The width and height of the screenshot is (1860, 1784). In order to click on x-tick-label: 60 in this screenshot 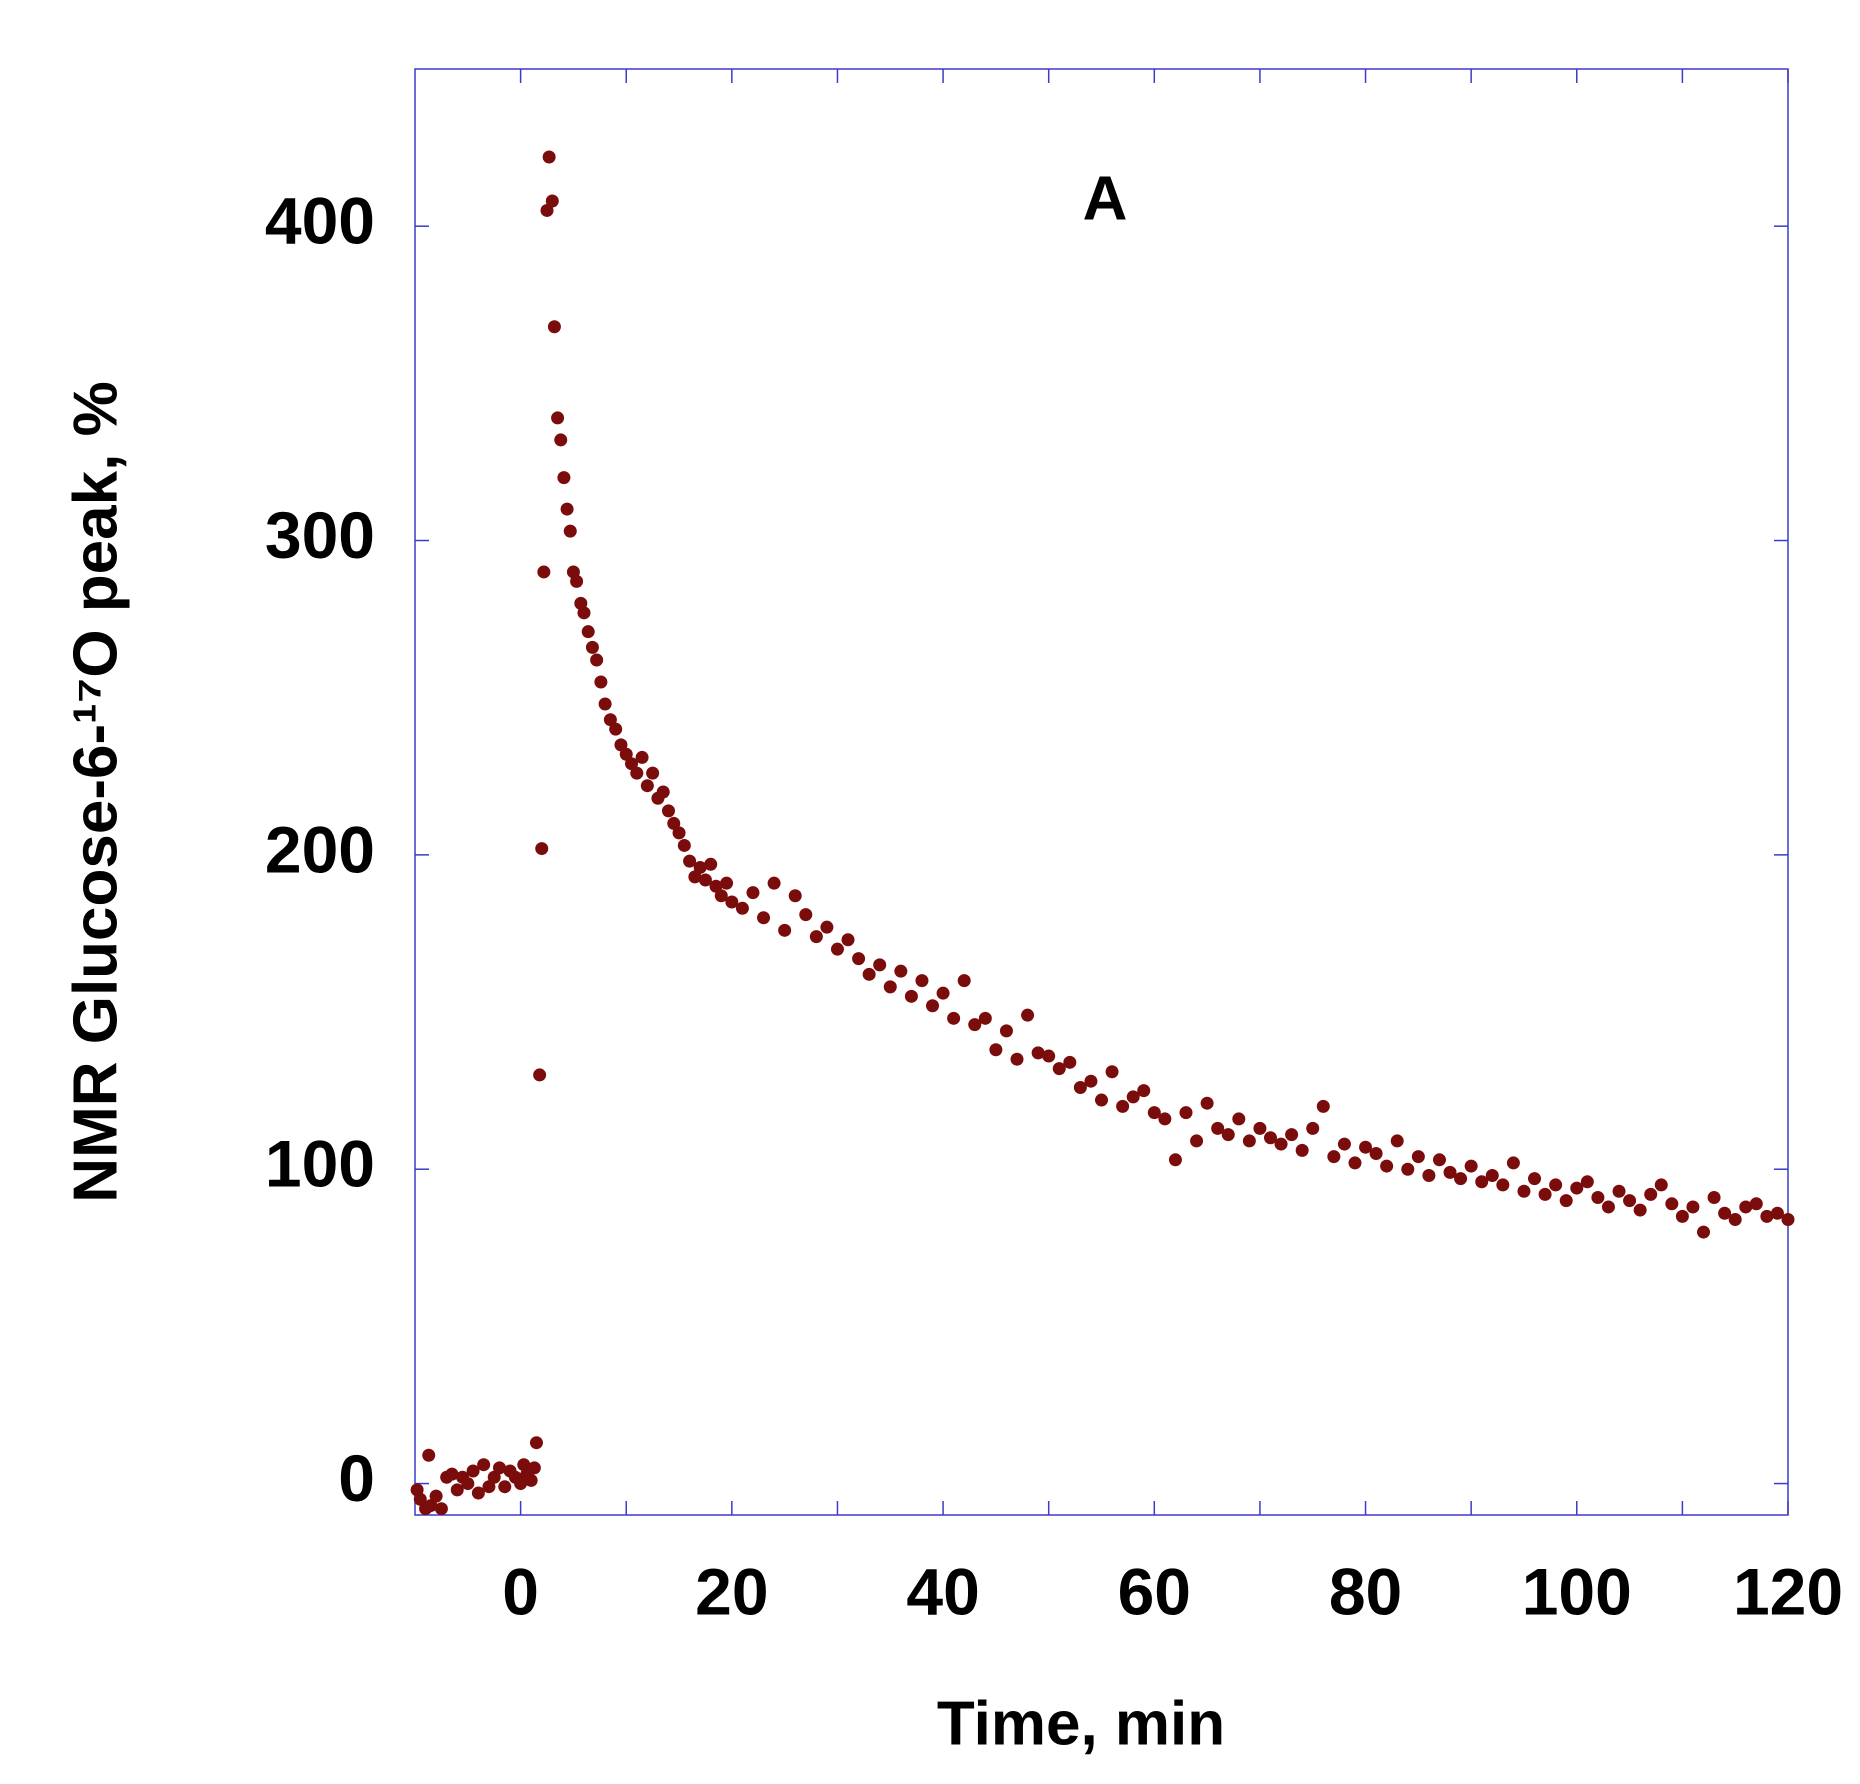, I will do `click(1154, 1591)`.